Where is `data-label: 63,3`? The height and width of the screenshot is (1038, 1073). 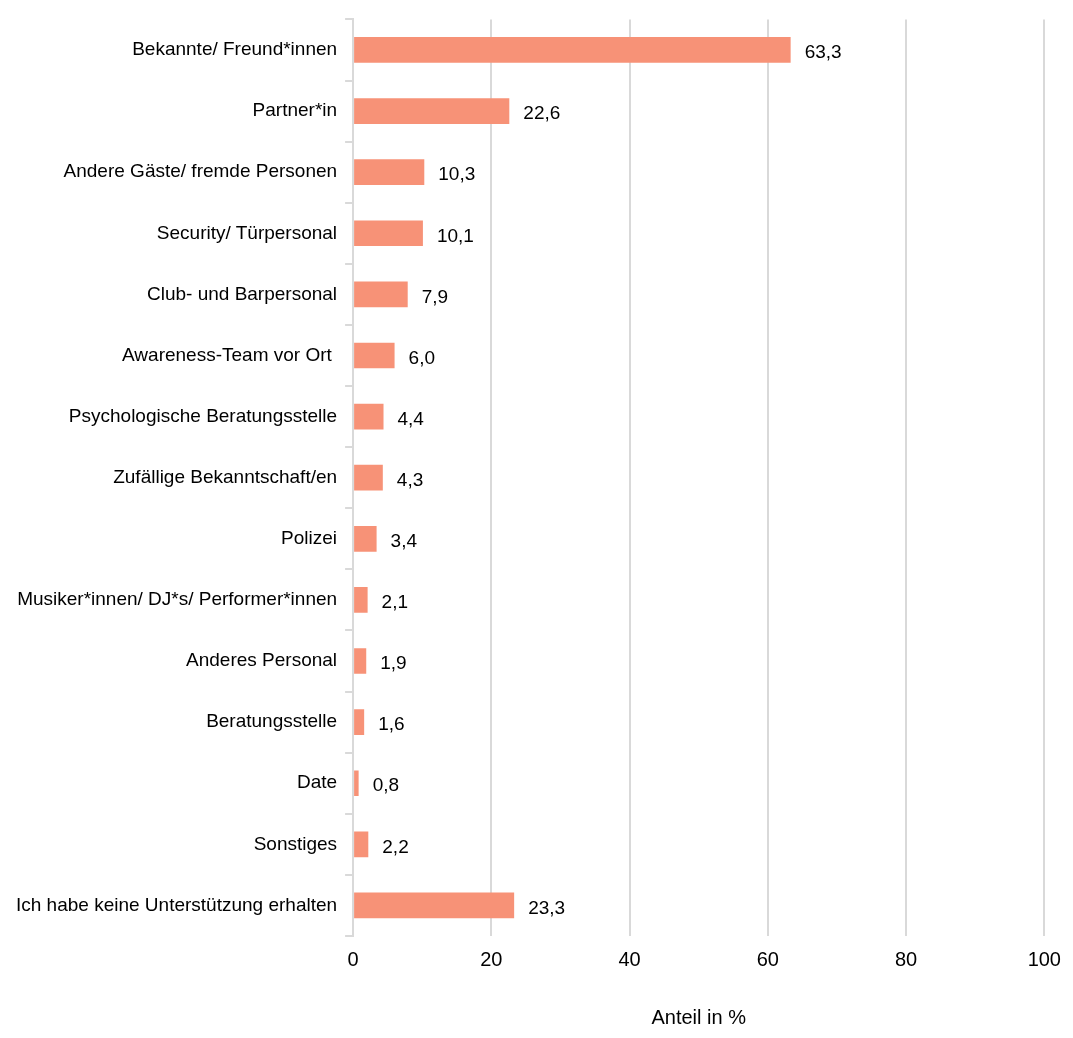
data-label: 63,3 is located at coordinates (823, 52).